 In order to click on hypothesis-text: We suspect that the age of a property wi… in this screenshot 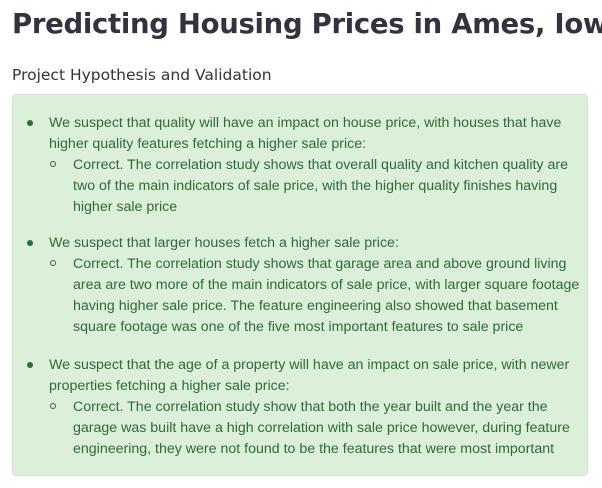, I will do `click(309, 375)`.